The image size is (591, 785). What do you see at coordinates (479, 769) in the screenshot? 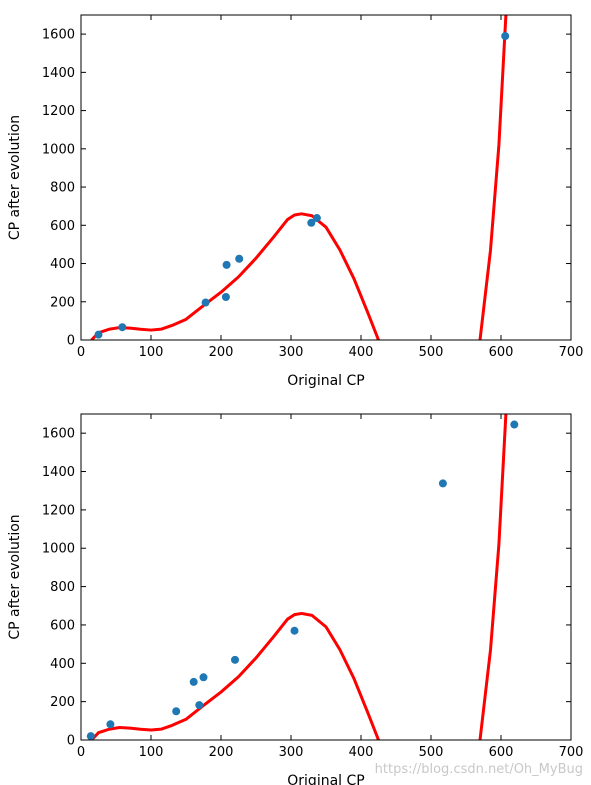
I see `watermark-text: https://blog.csdn.net/Oh_MyBug` at bounding box center [479, 769].